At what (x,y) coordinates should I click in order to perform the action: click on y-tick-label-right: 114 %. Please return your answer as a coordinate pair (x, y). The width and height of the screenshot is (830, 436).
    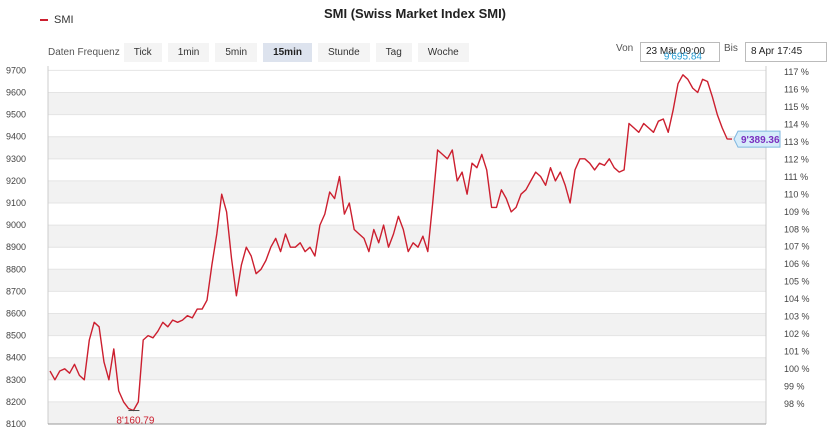
    Looking at the image, I should click on (796, 124).